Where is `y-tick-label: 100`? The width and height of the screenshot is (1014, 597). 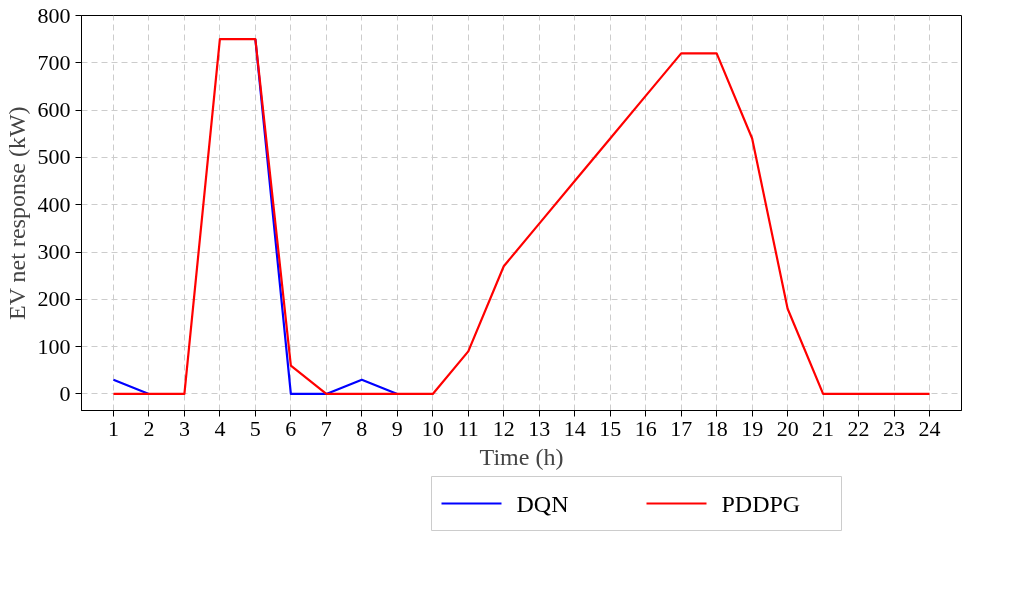
y-tick-label: 100 is located at coordinates (54, 346).